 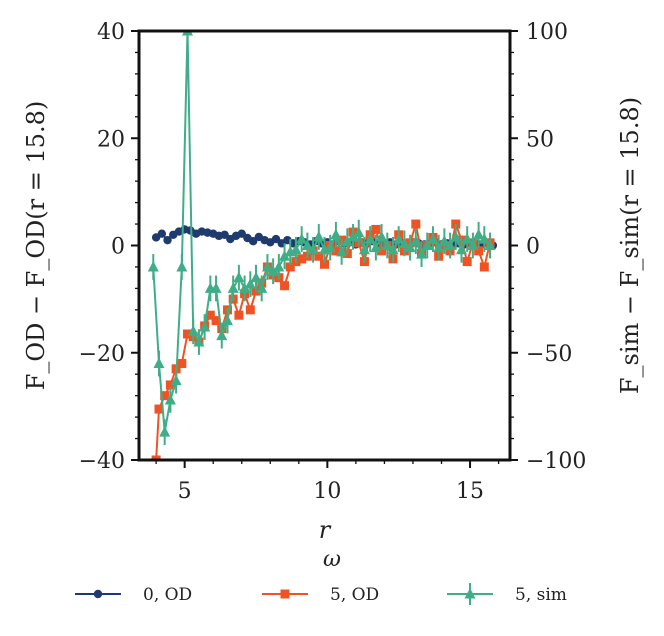 I want to click on y-right-tick-label: −100, so click(x=556, y=461).